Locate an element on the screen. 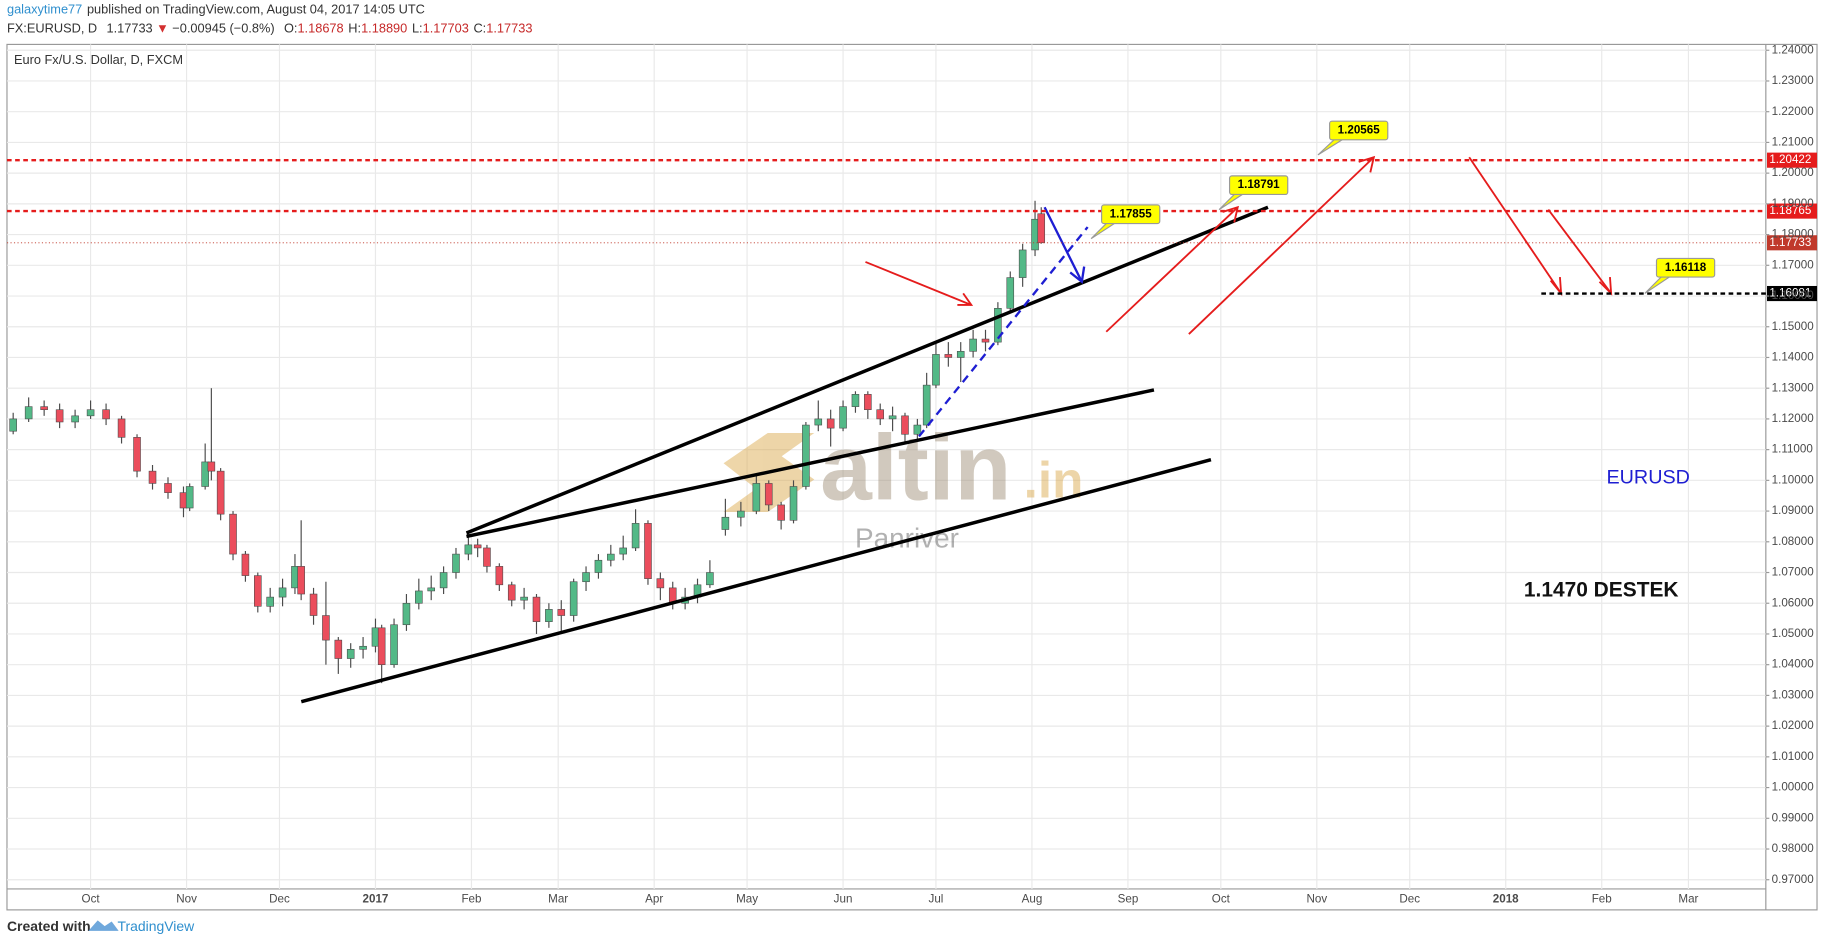 The height and width of the screenshot is (945, 1824). x-tick-label: 2018 is located at coordinates (1506, 898).